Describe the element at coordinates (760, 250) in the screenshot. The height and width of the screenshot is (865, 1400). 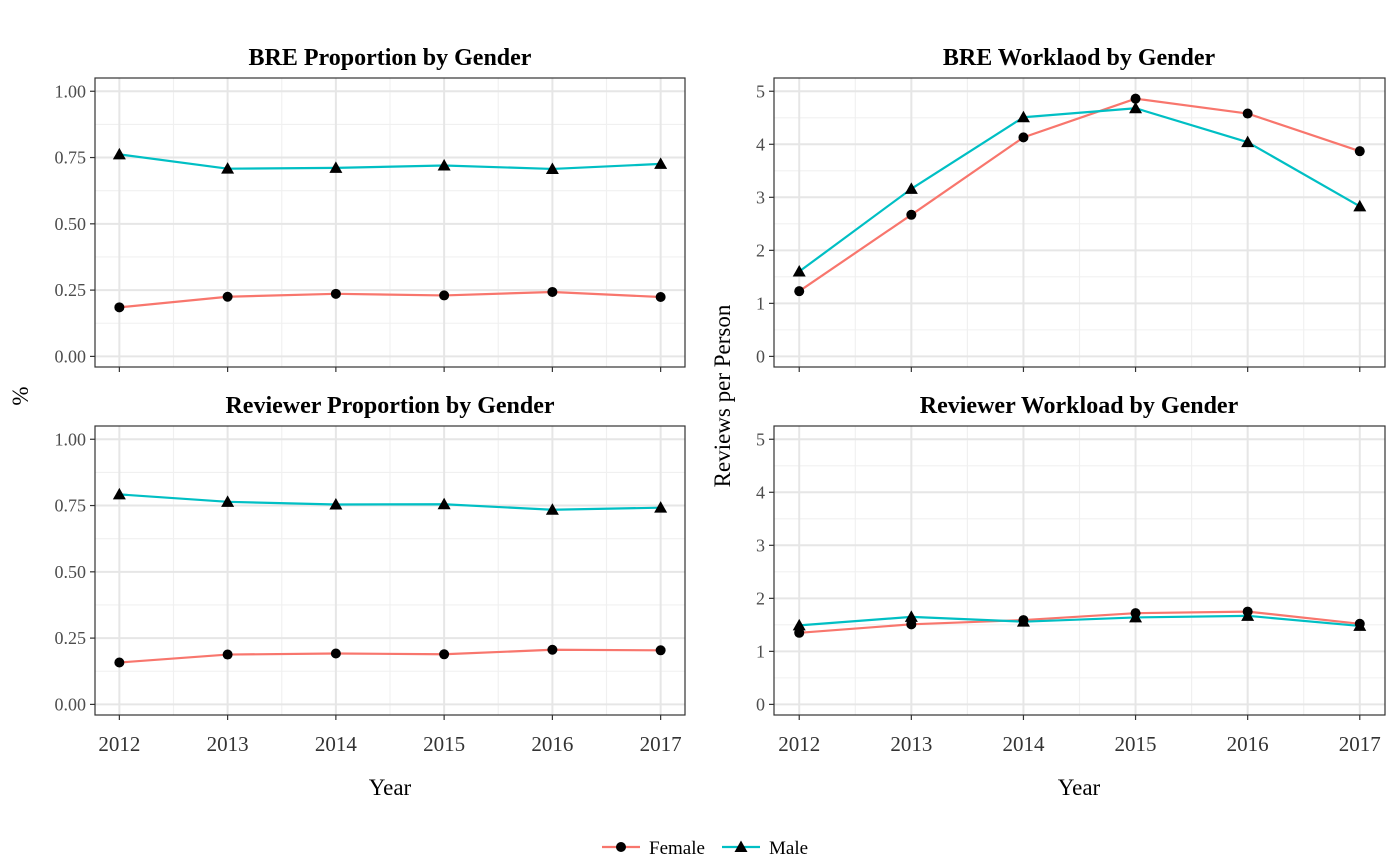
I see `y-tick-label: 2` at that location.